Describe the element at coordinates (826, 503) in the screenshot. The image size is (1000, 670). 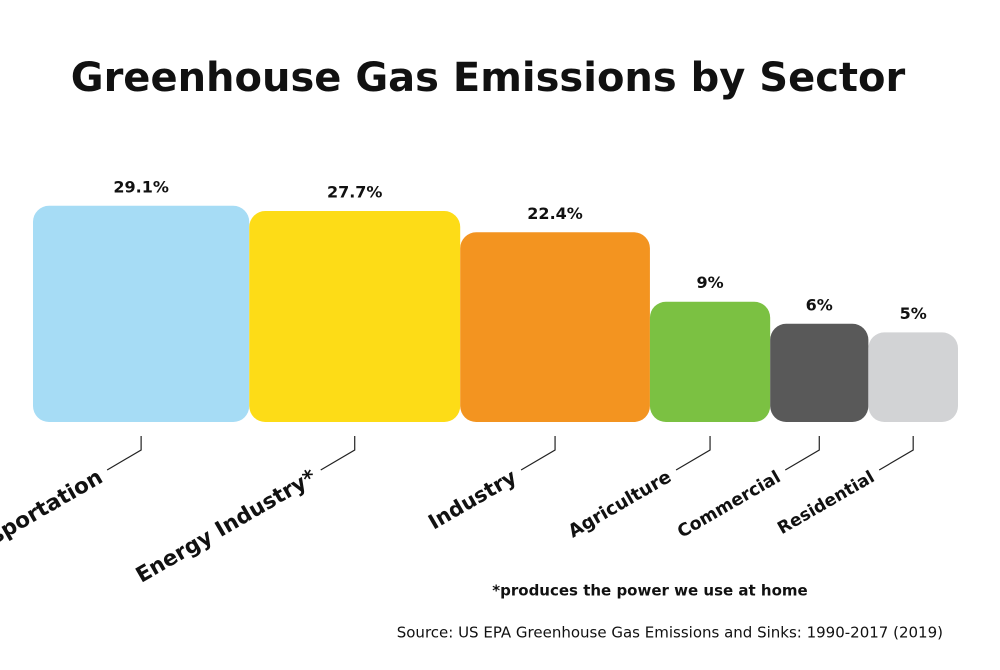
I see `x-tick-label: Residential` at that location.